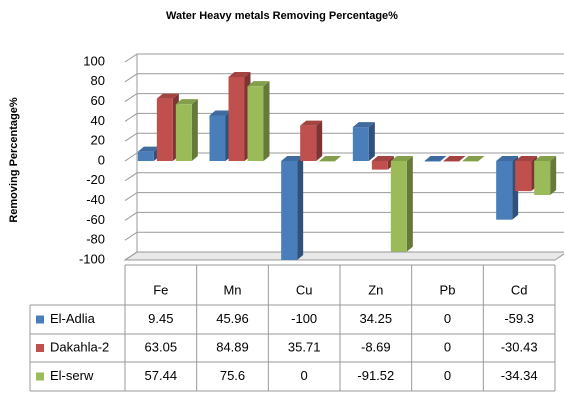 The width and height of the screenshot is (564, 406). I want to click on table-cell: 9.45, so click(160, 318).